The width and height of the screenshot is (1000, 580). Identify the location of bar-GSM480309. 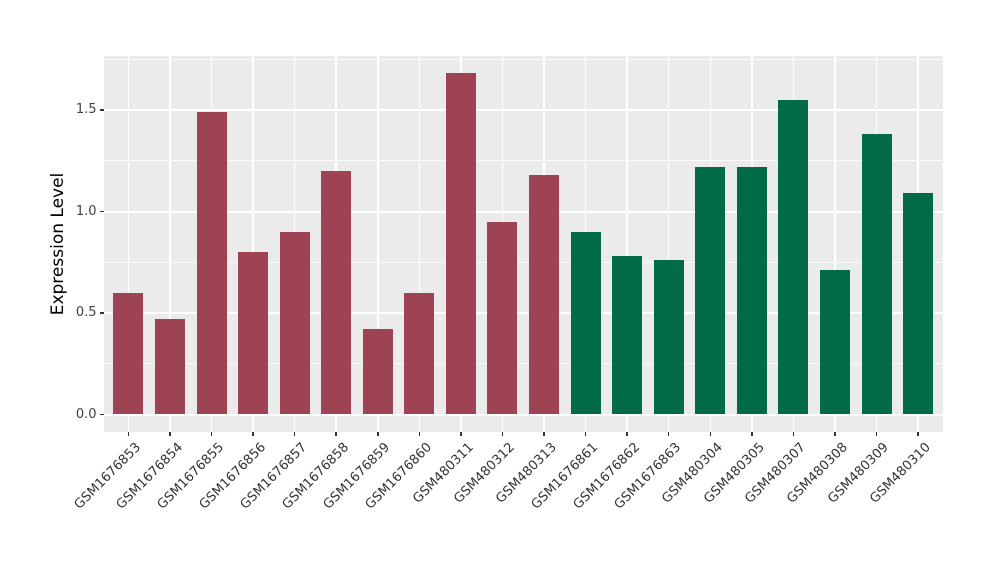
(876, 274).